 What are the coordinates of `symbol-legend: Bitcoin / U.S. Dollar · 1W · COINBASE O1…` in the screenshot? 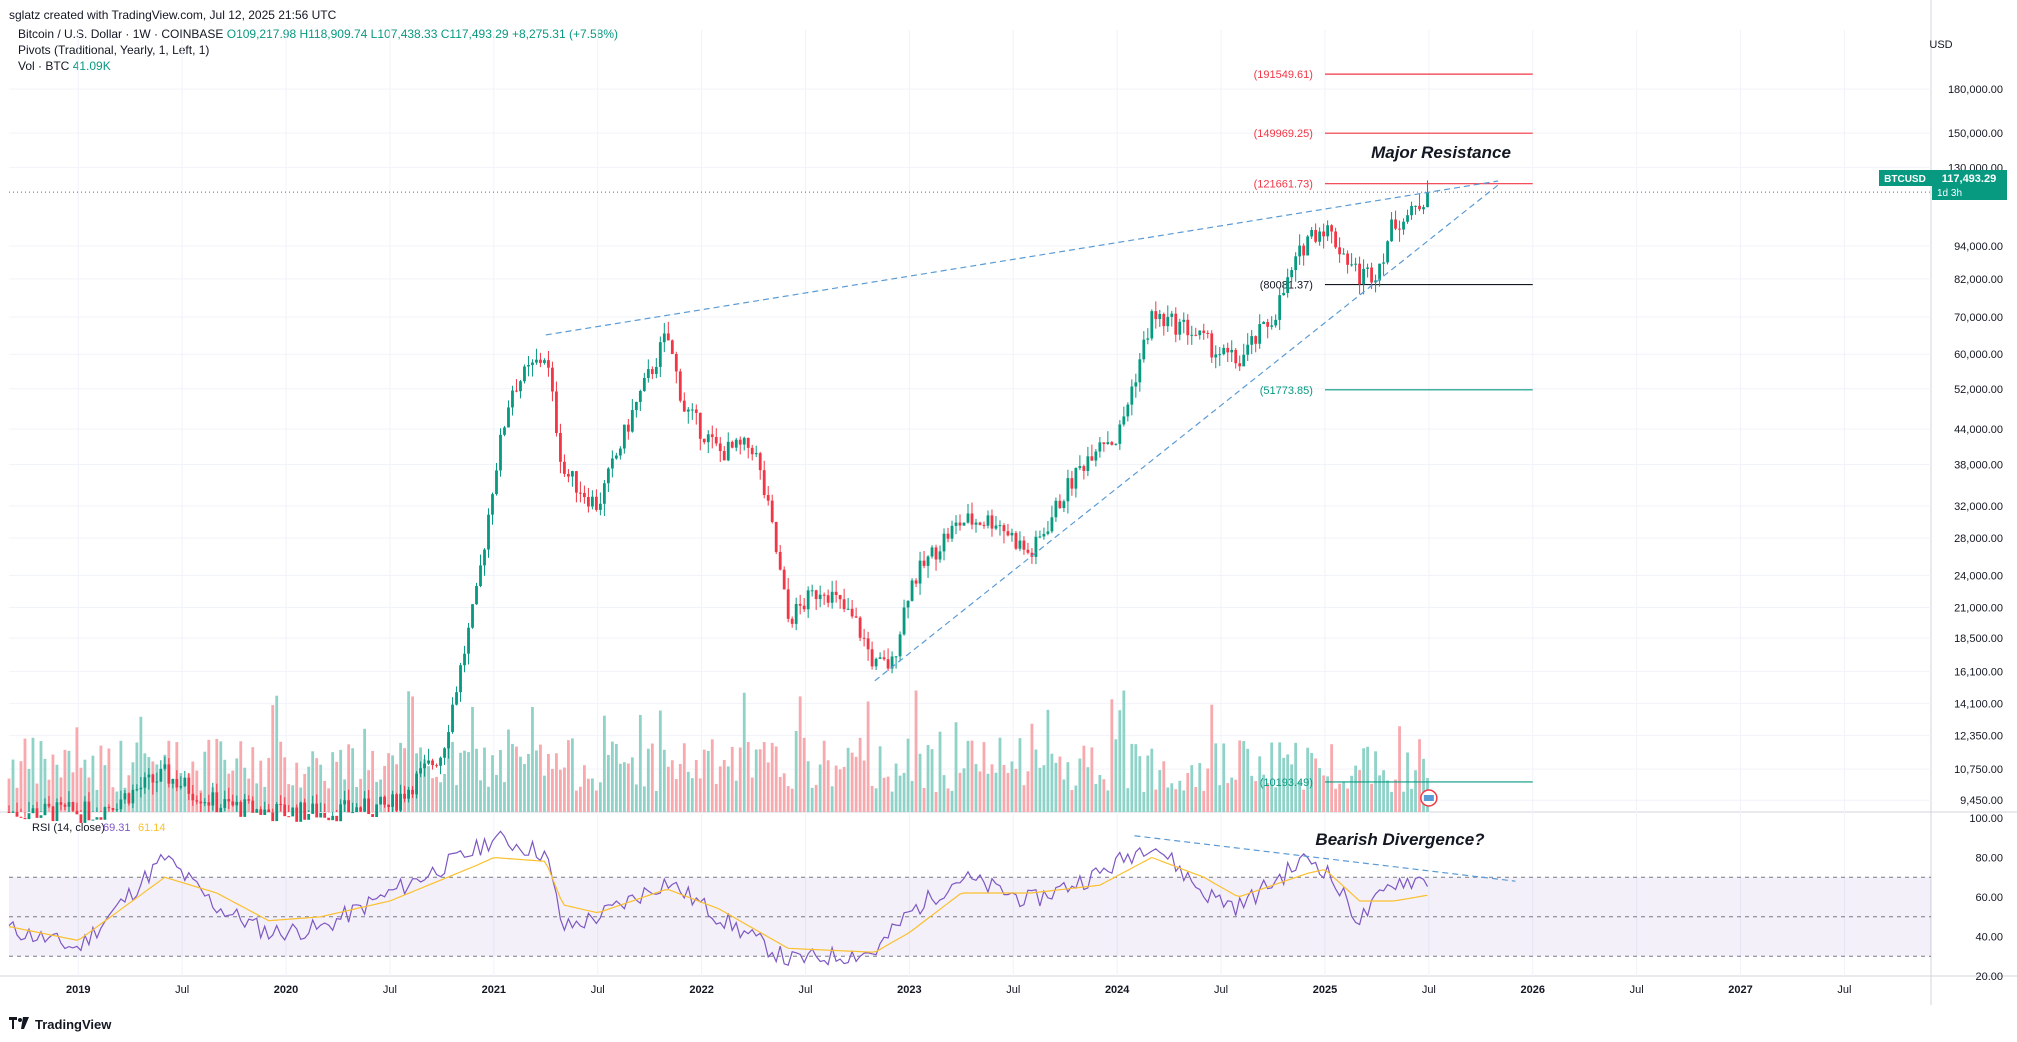 It's located at (318, 34).